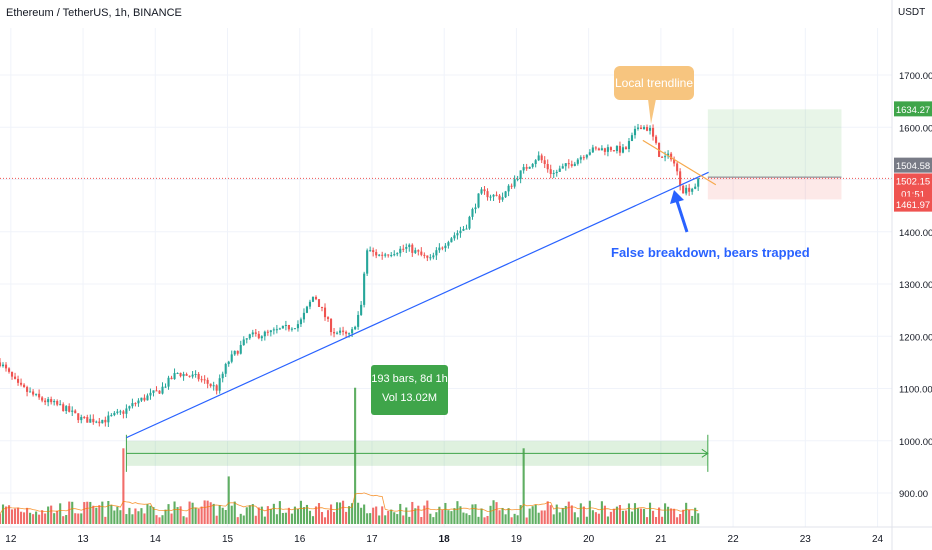  I want to click on measure-range, so click(417, 453).